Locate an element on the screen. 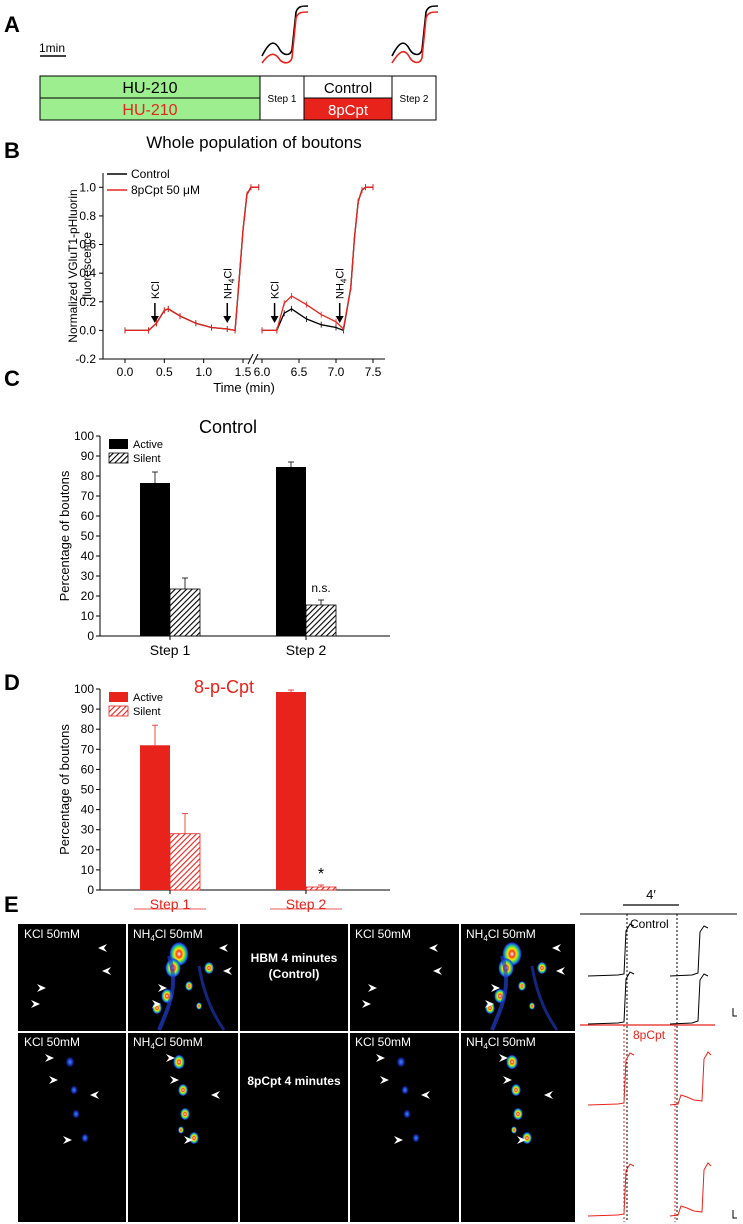 The height and width of the screenshot is (1224, 743). step2-label: Step 2 is located at coordinates (414, 99).